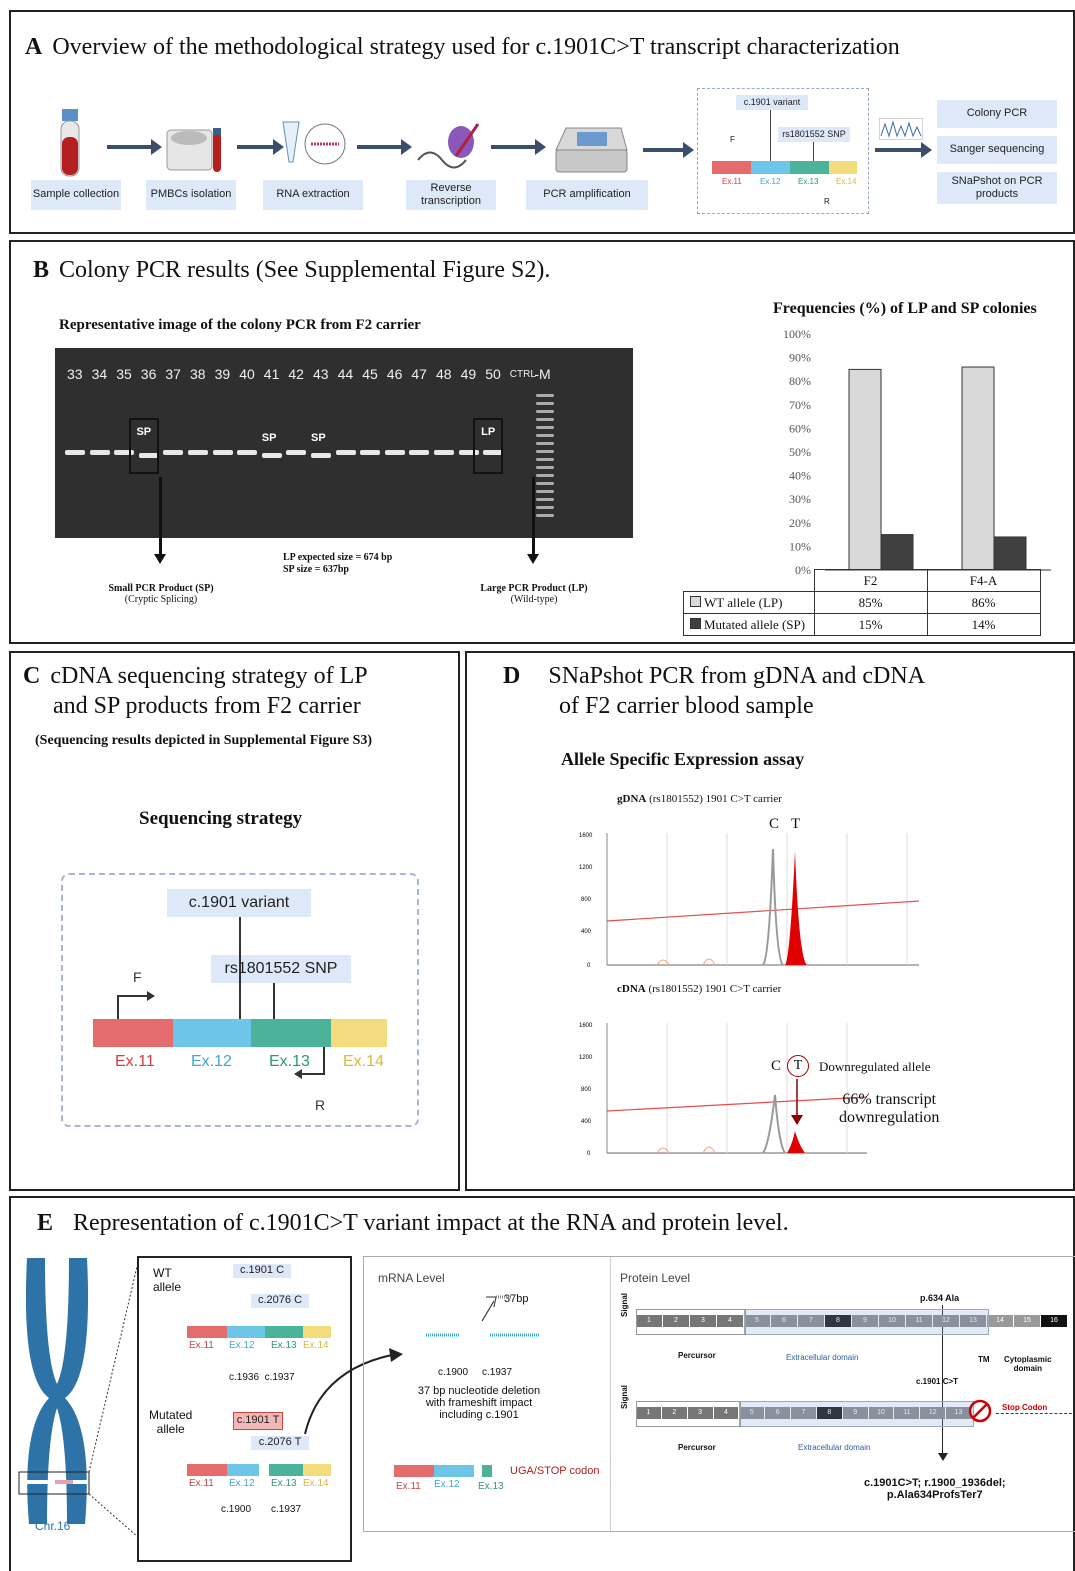  Describe the element at coordinates (827, 201) in the screenshot. I see `reverse-primer: R` at that location.